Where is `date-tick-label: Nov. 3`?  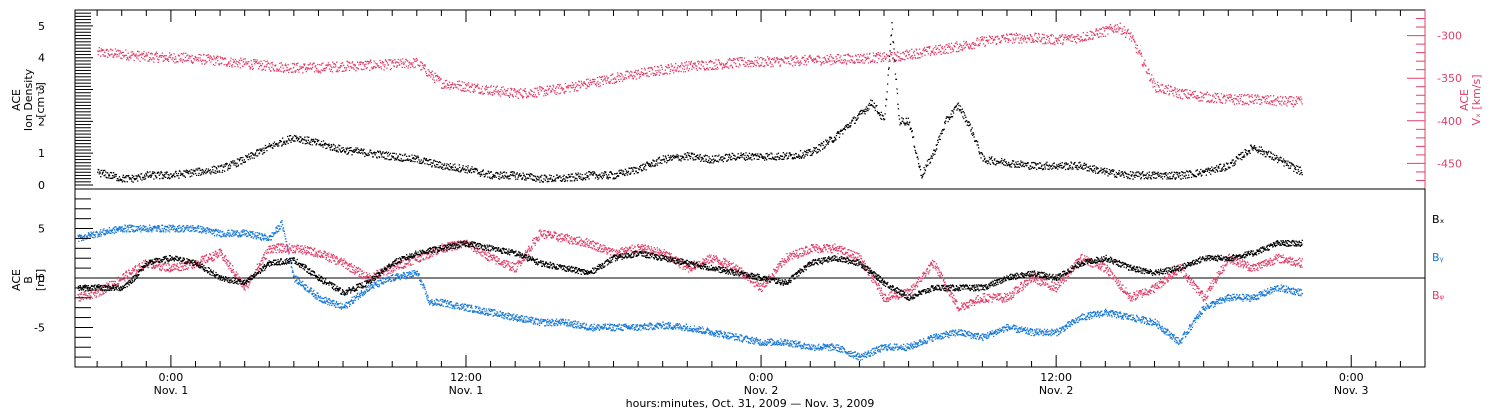 date-tick-label: Nov. 3 is located at coordinates (1351, 390).